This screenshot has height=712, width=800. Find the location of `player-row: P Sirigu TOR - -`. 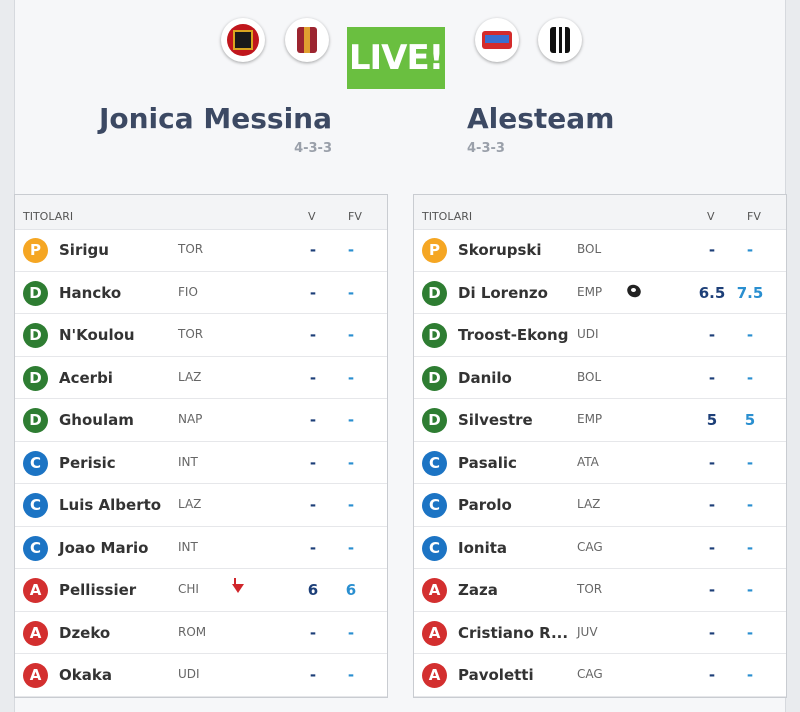

player-row: P Sirigu TOR - - is located at coordinates (201, 250).